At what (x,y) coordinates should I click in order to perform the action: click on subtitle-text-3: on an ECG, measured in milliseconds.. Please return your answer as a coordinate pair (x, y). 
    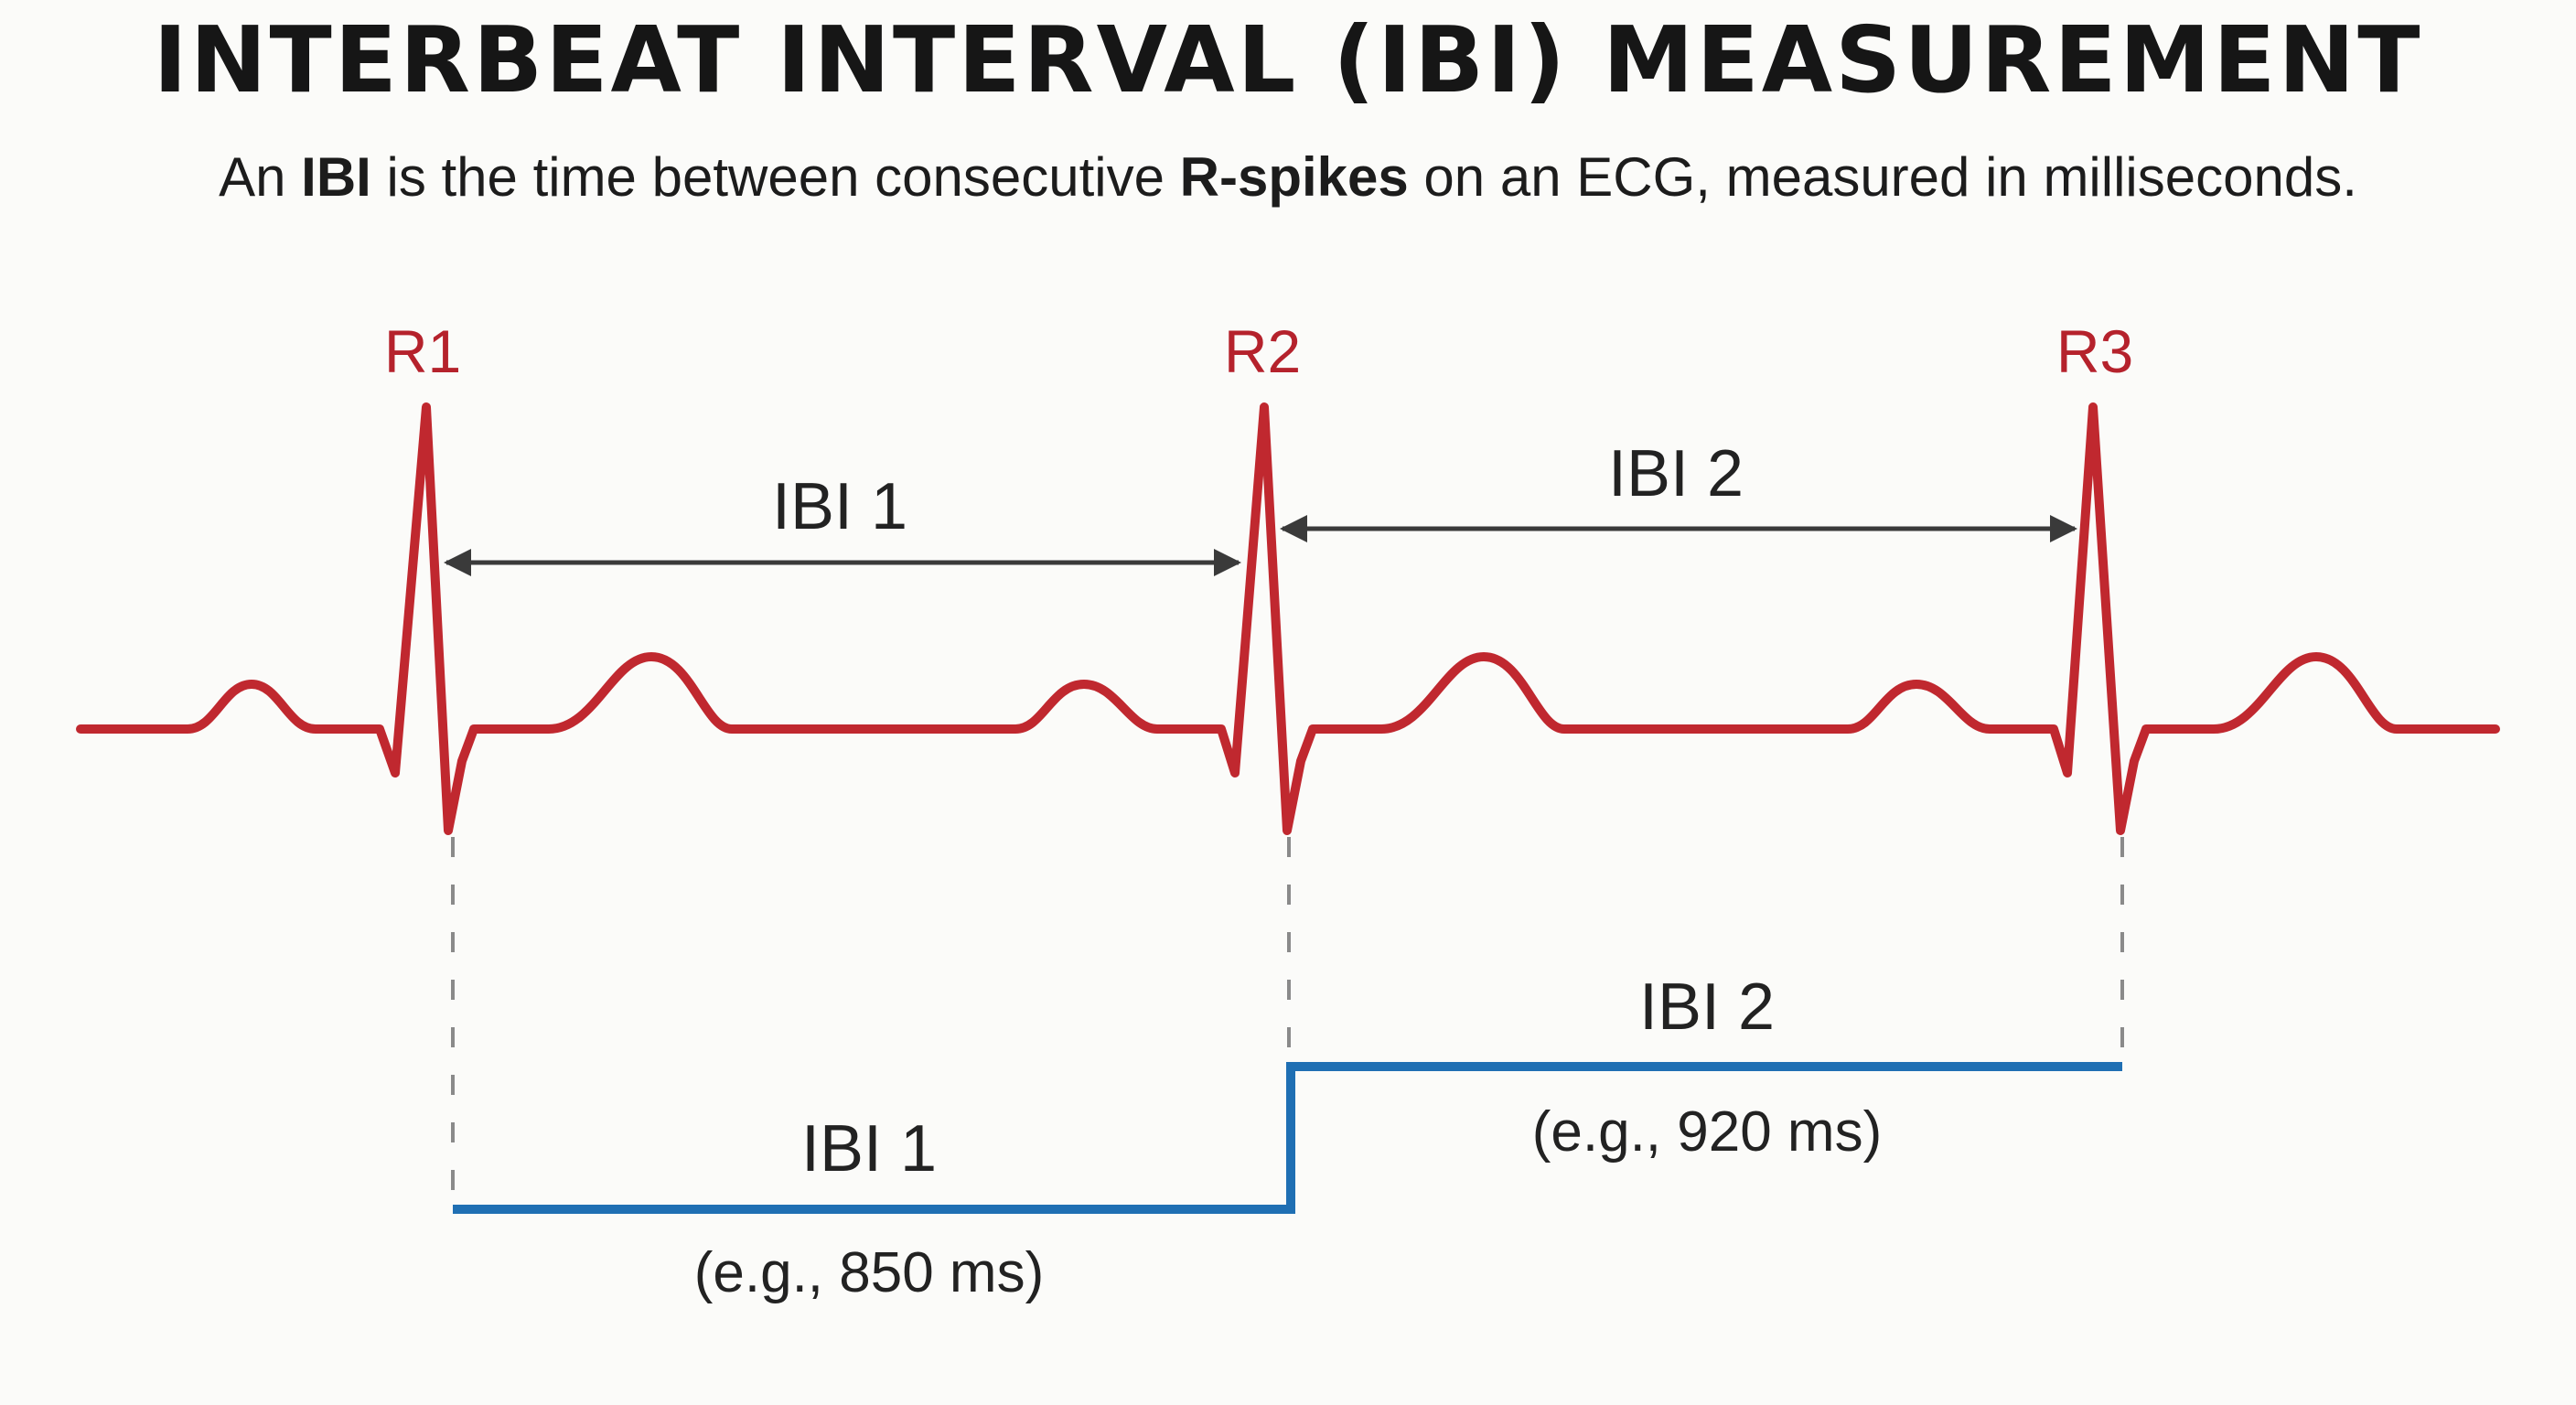
    Looking at the image, I should click on (1883, 177).